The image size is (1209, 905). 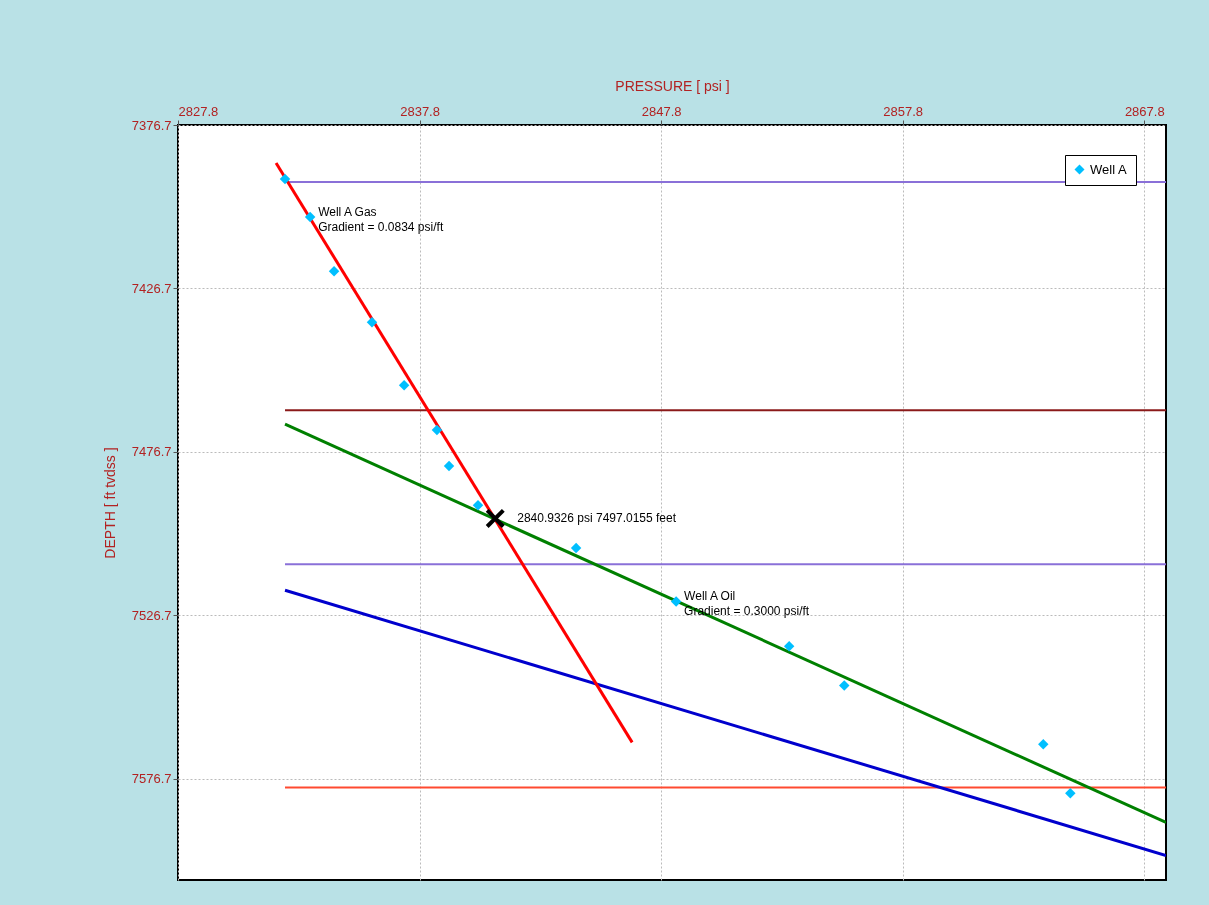 I want to click on x-tick-label: 2847.8, so click(x=661, y=111).